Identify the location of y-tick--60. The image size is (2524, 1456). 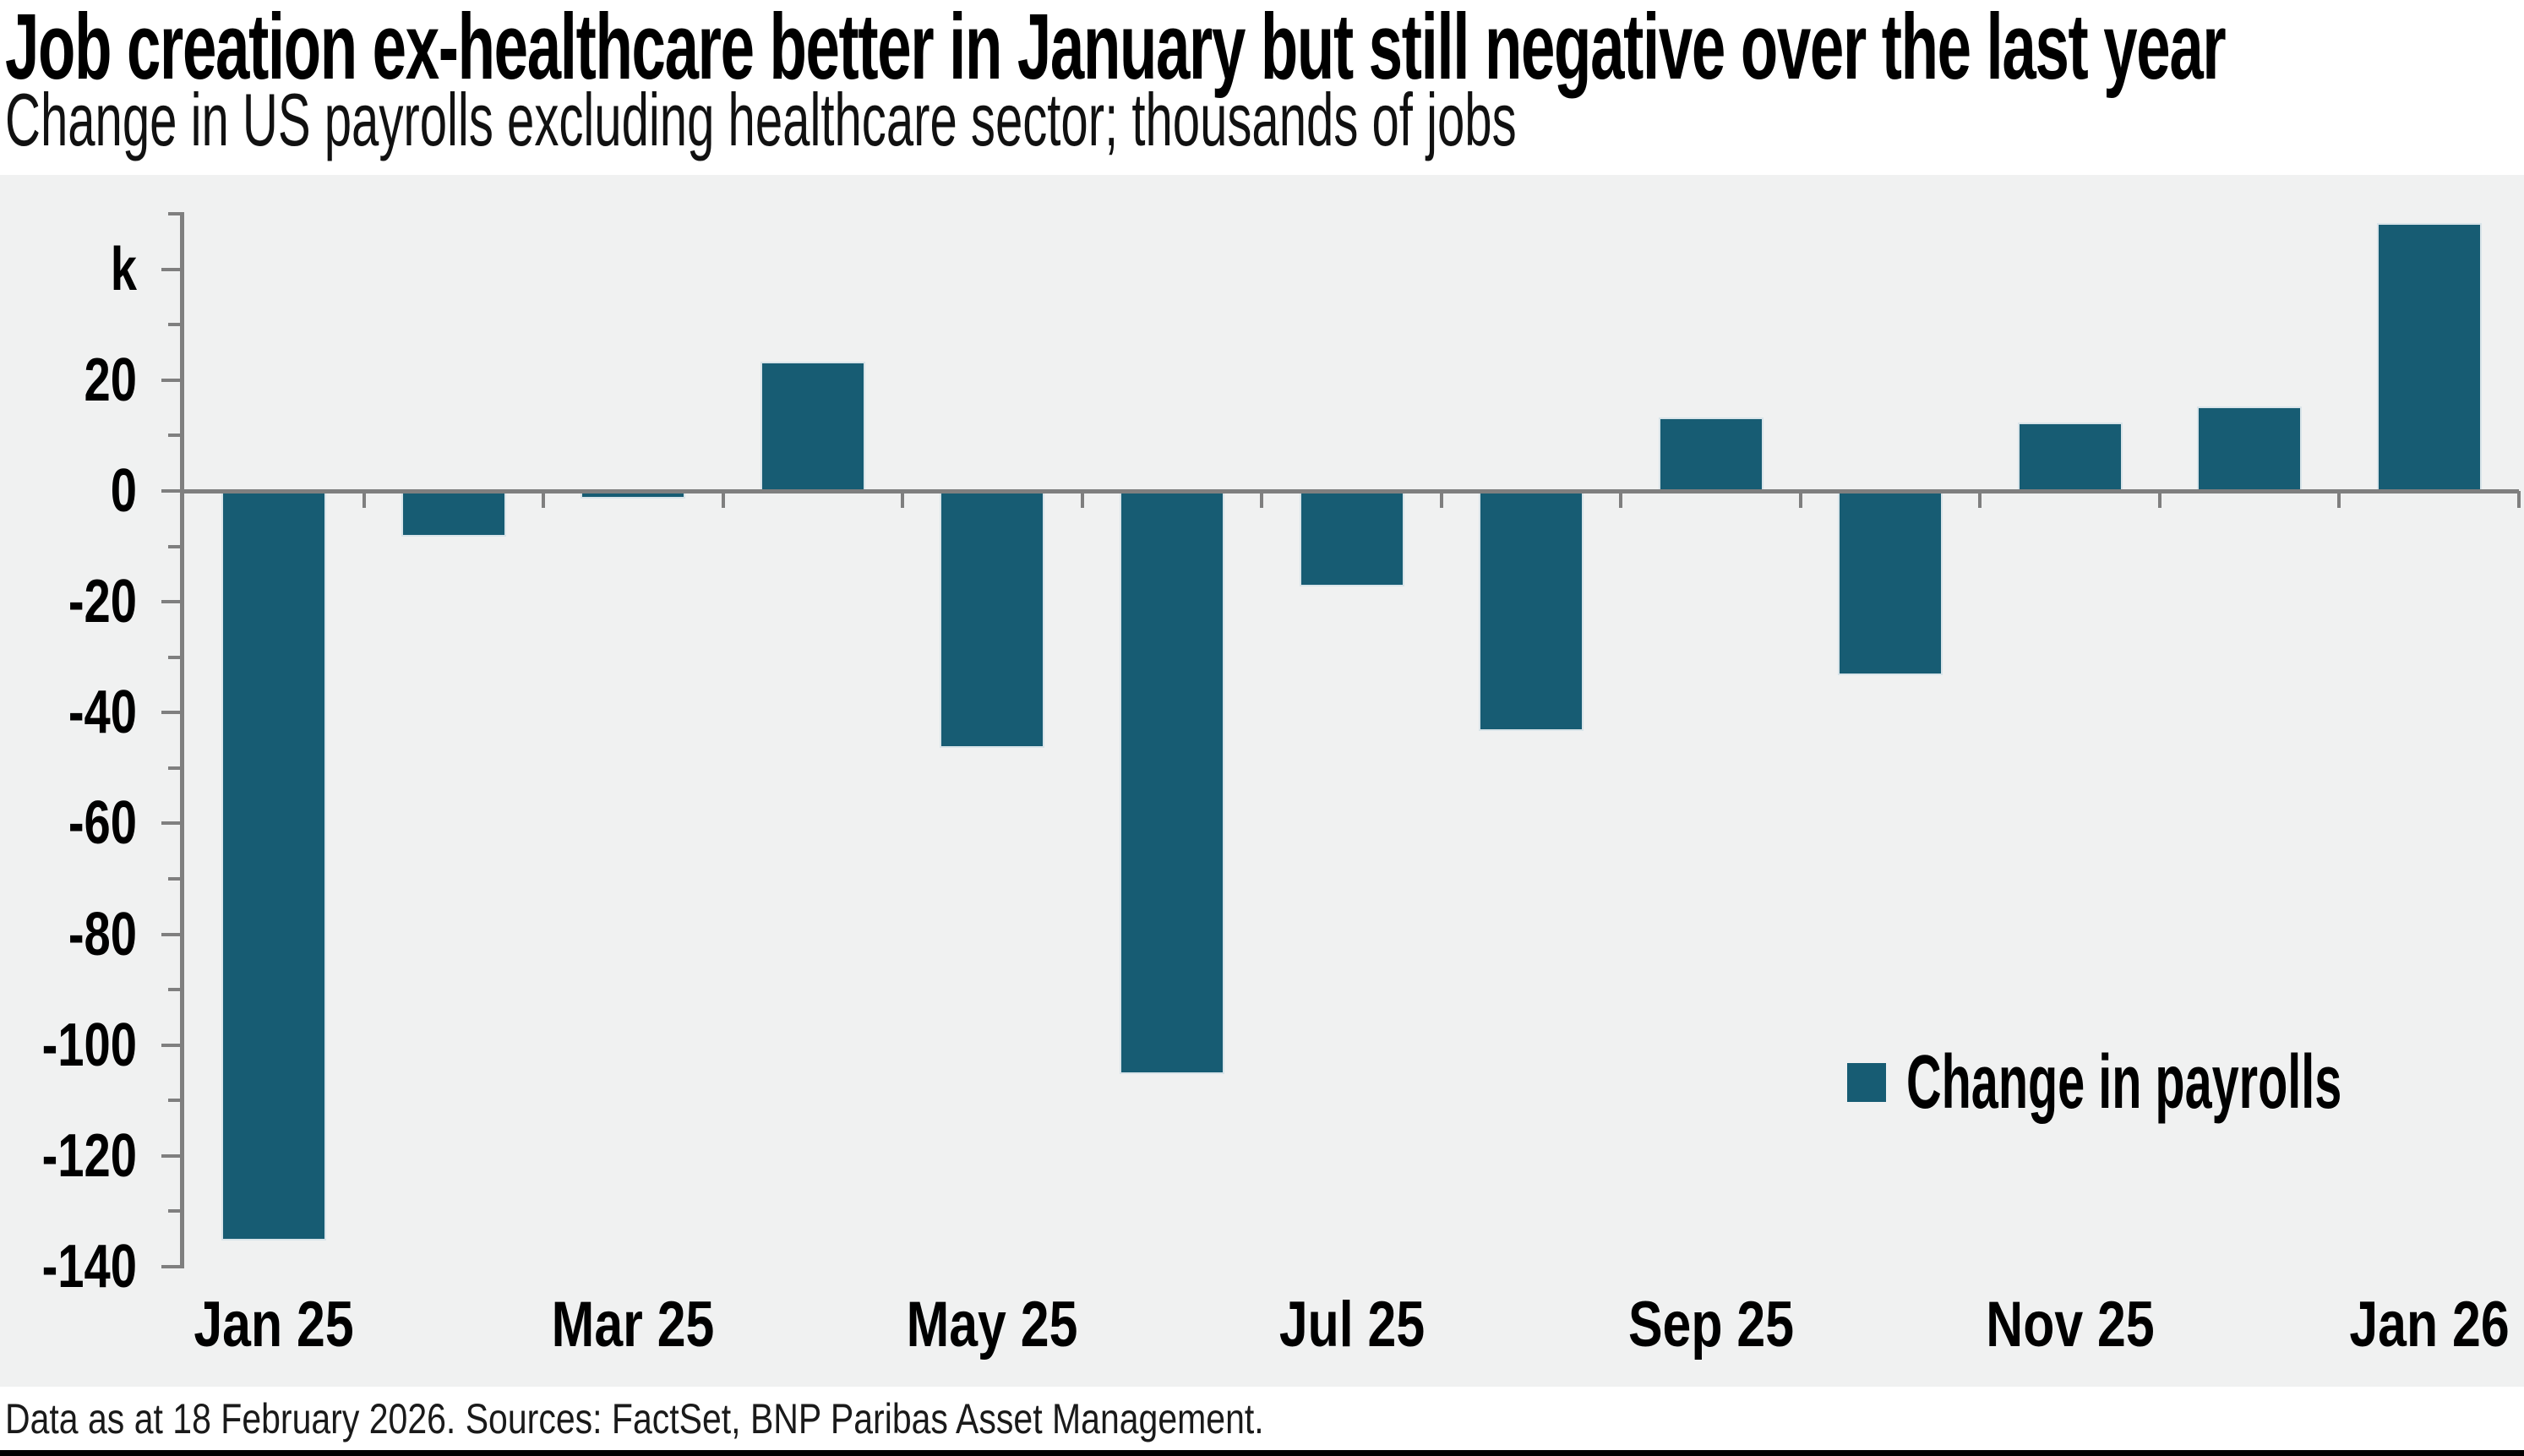
(170, 823).